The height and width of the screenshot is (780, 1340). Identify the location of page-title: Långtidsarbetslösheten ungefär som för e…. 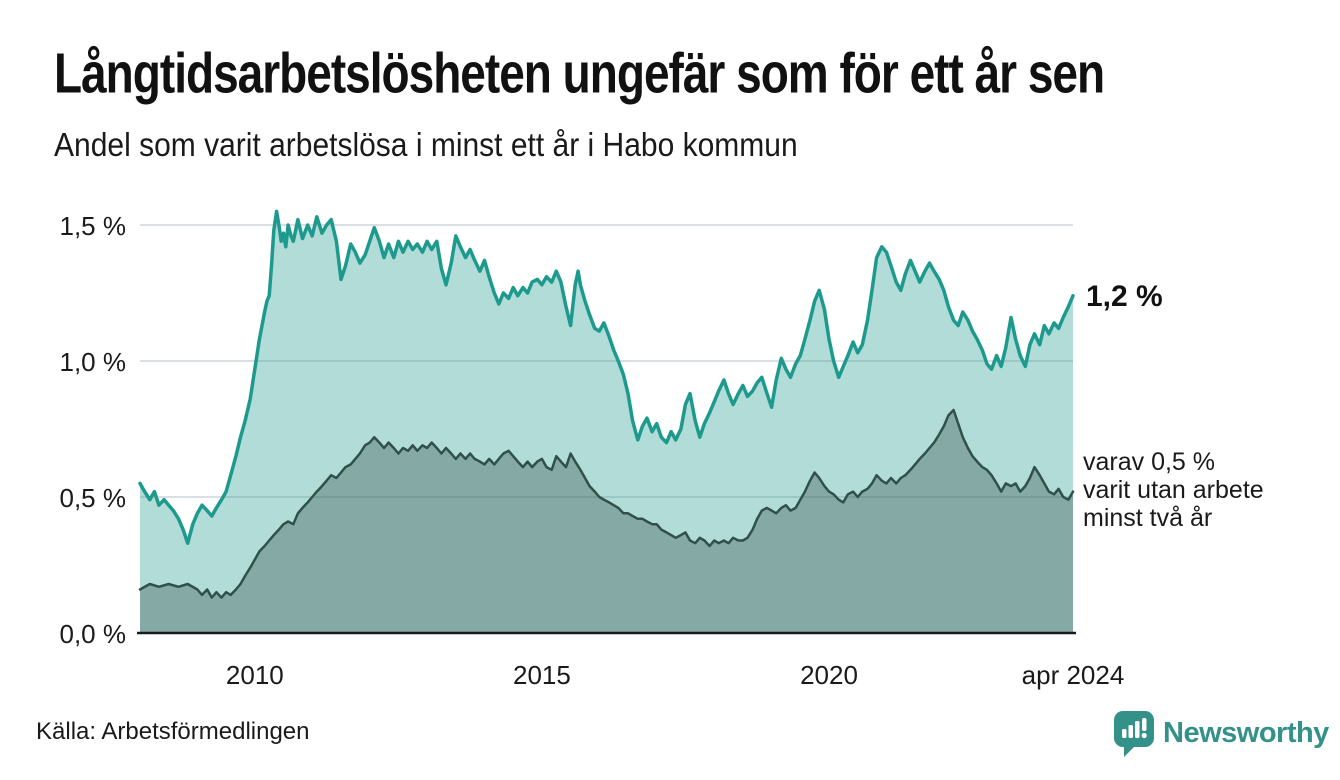
(579, 73).